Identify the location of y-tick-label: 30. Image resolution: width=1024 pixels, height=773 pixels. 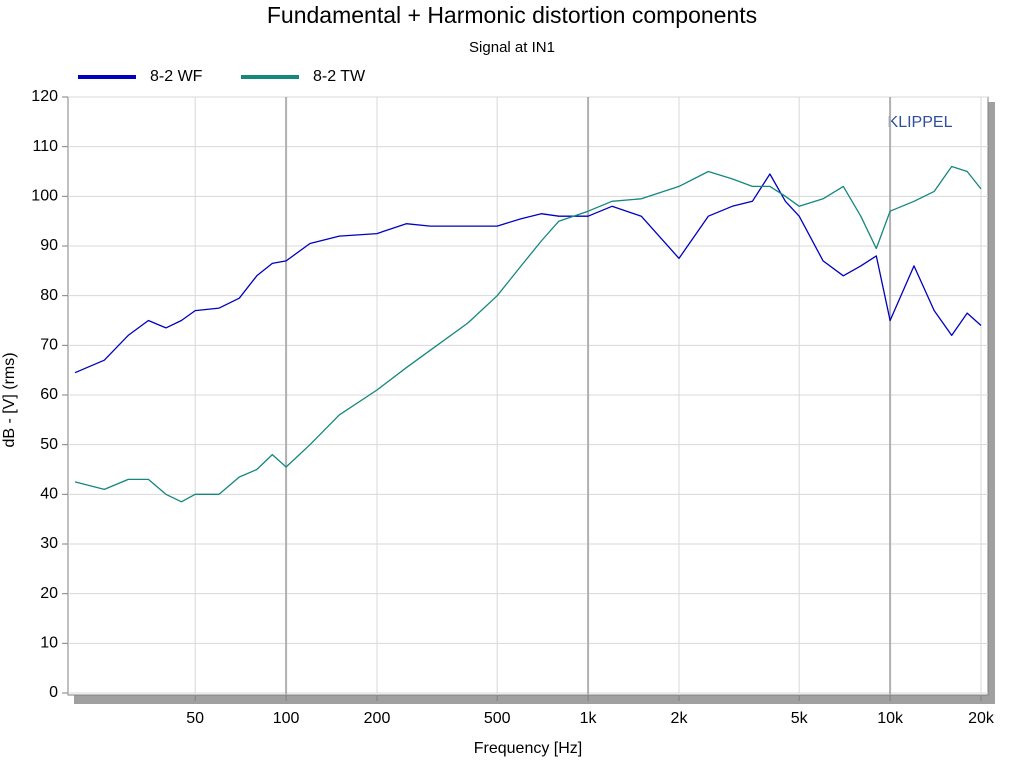
(49, 543).